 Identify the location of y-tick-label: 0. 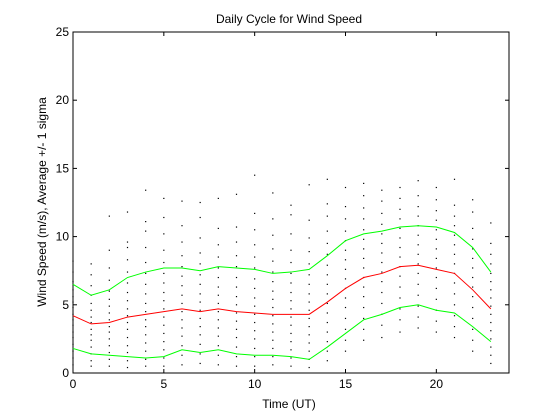
(65, 373).